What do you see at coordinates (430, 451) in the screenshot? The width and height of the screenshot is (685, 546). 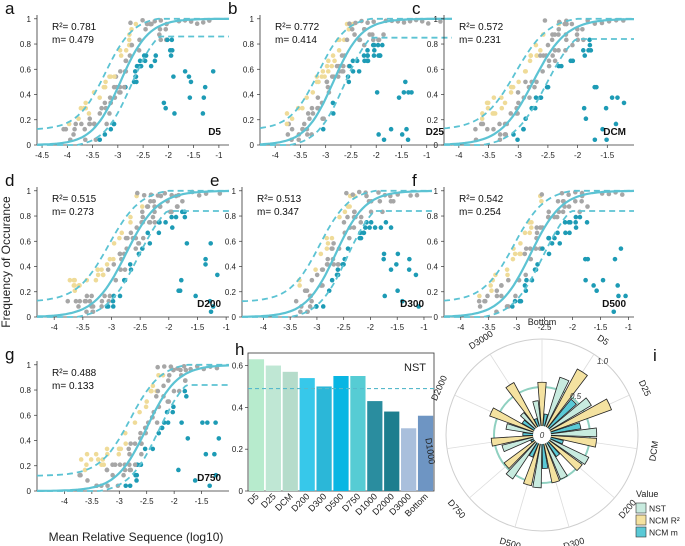 I see `category-label: D1000` at bounding box center [430, 451].